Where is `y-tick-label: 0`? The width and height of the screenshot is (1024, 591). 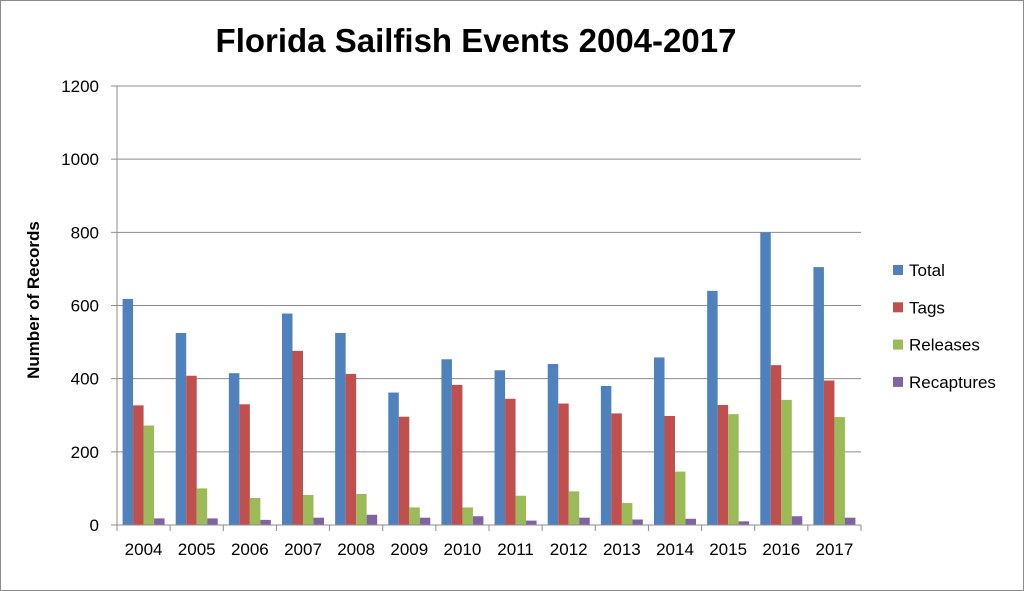
y-tick-label: 0 is located at coordinates (94, 525).